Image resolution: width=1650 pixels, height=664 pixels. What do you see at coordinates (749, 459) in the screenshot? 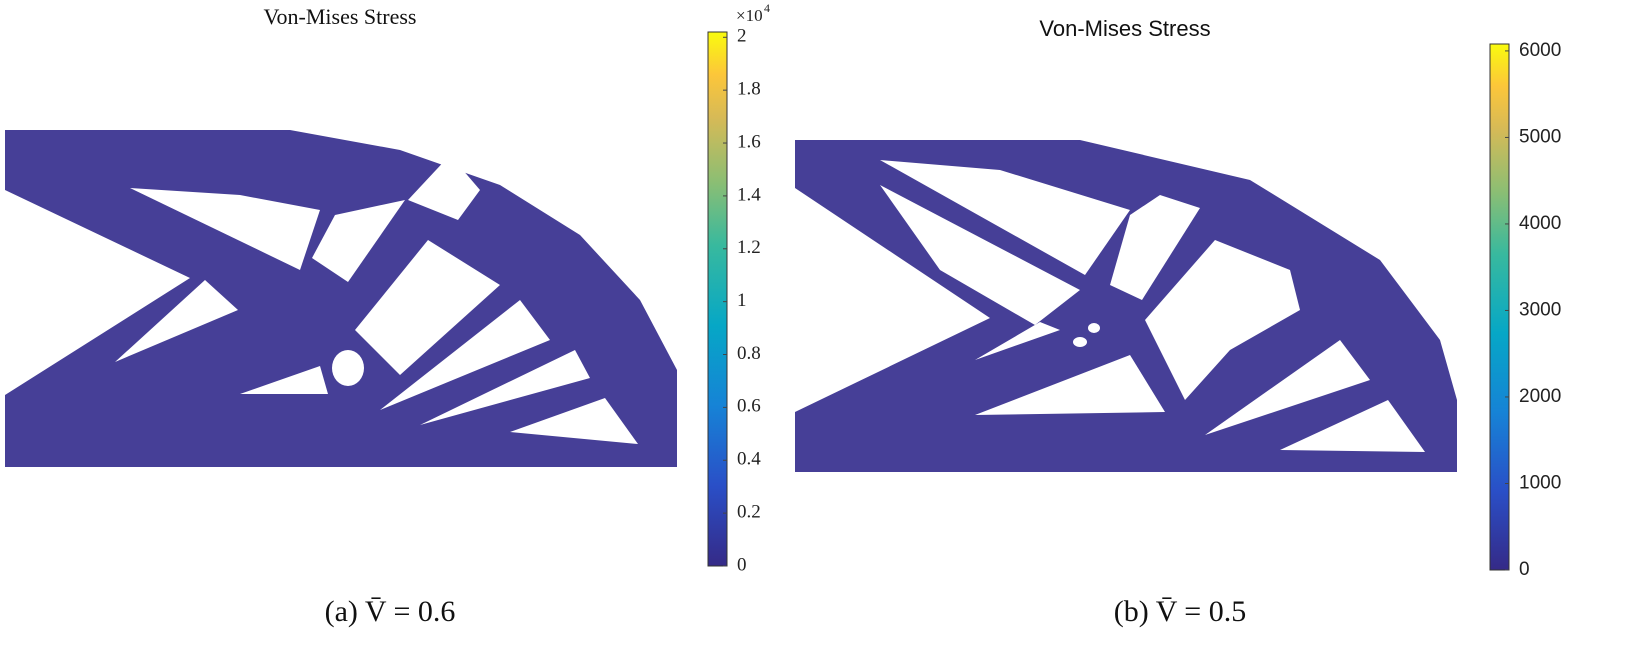
I see `colorbar-tick-label: 0.4` at bounding box center [749, 459].